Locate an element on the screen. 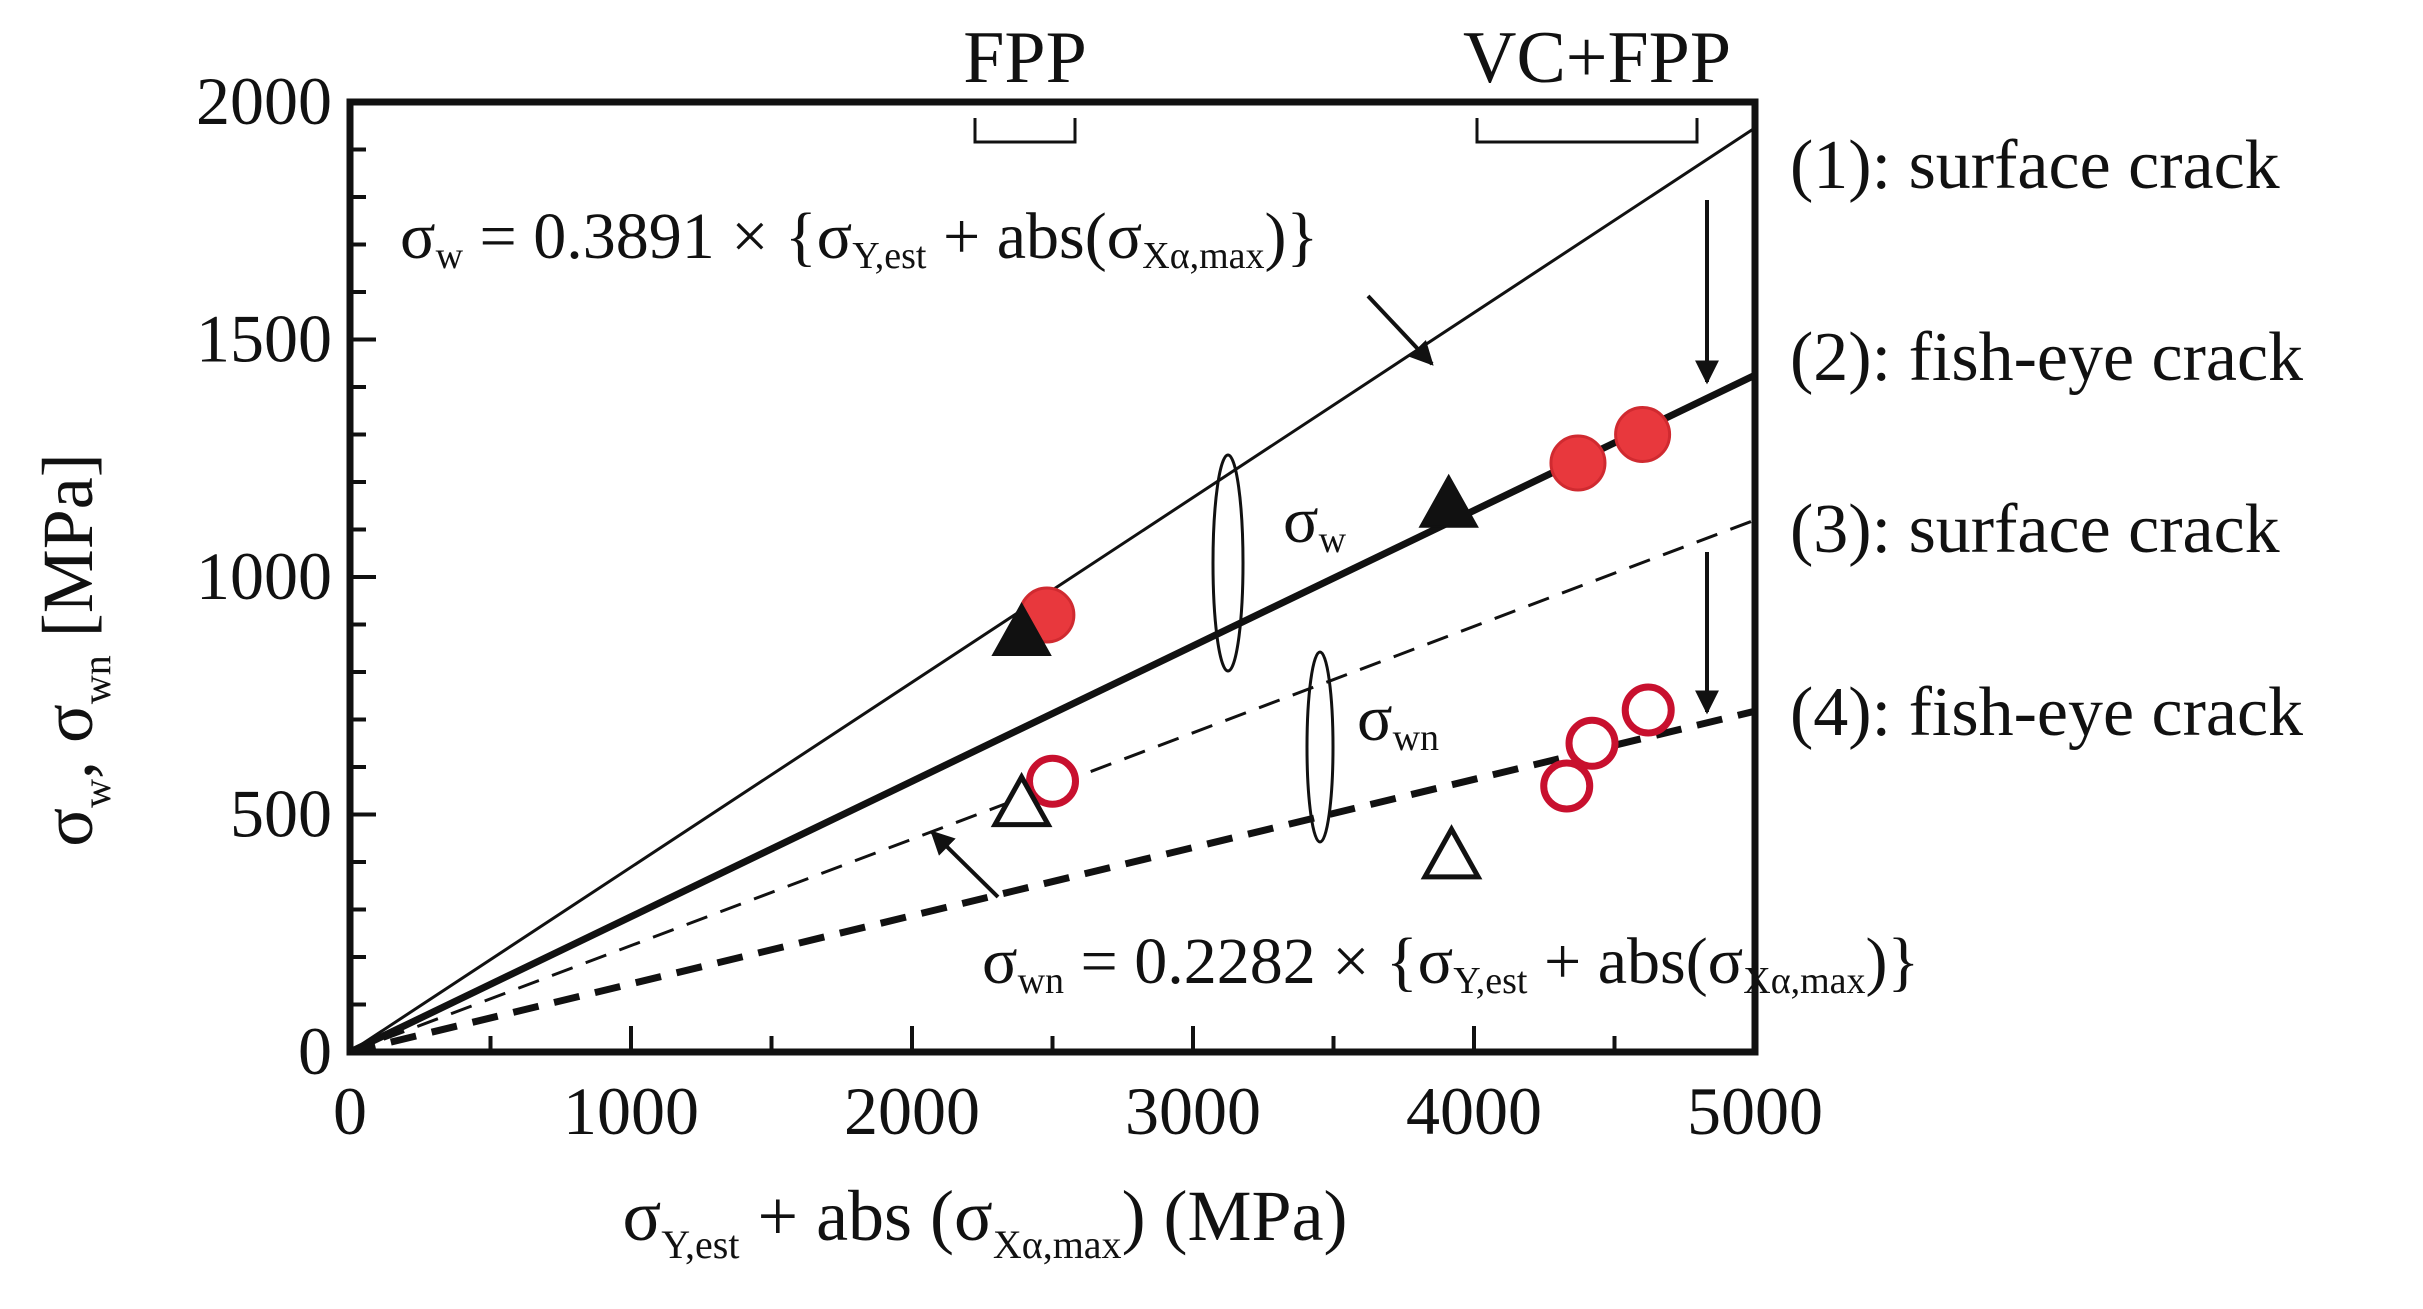 Image resolution: width=2423 pixels, height=1309 pixels. group-bracket-vc-fpp is located at coordinates (1587, 131).